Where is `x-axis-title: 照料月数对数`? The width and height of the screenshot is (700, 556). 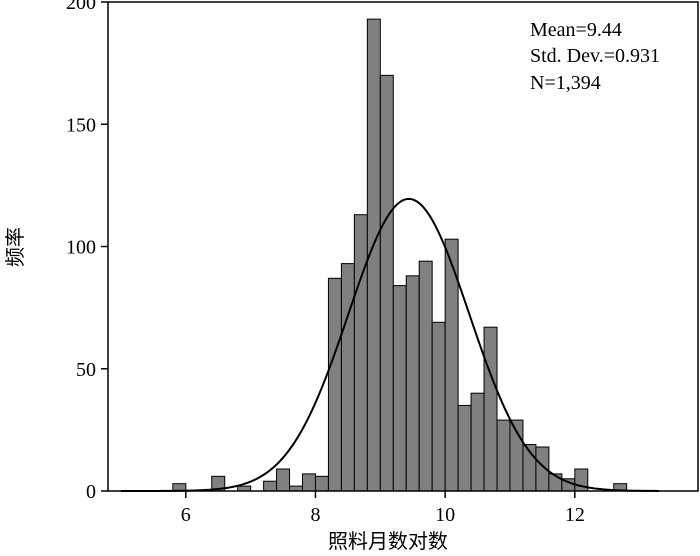 x-axis-title: 照料月数对数 is located at coordinates (388, 541).